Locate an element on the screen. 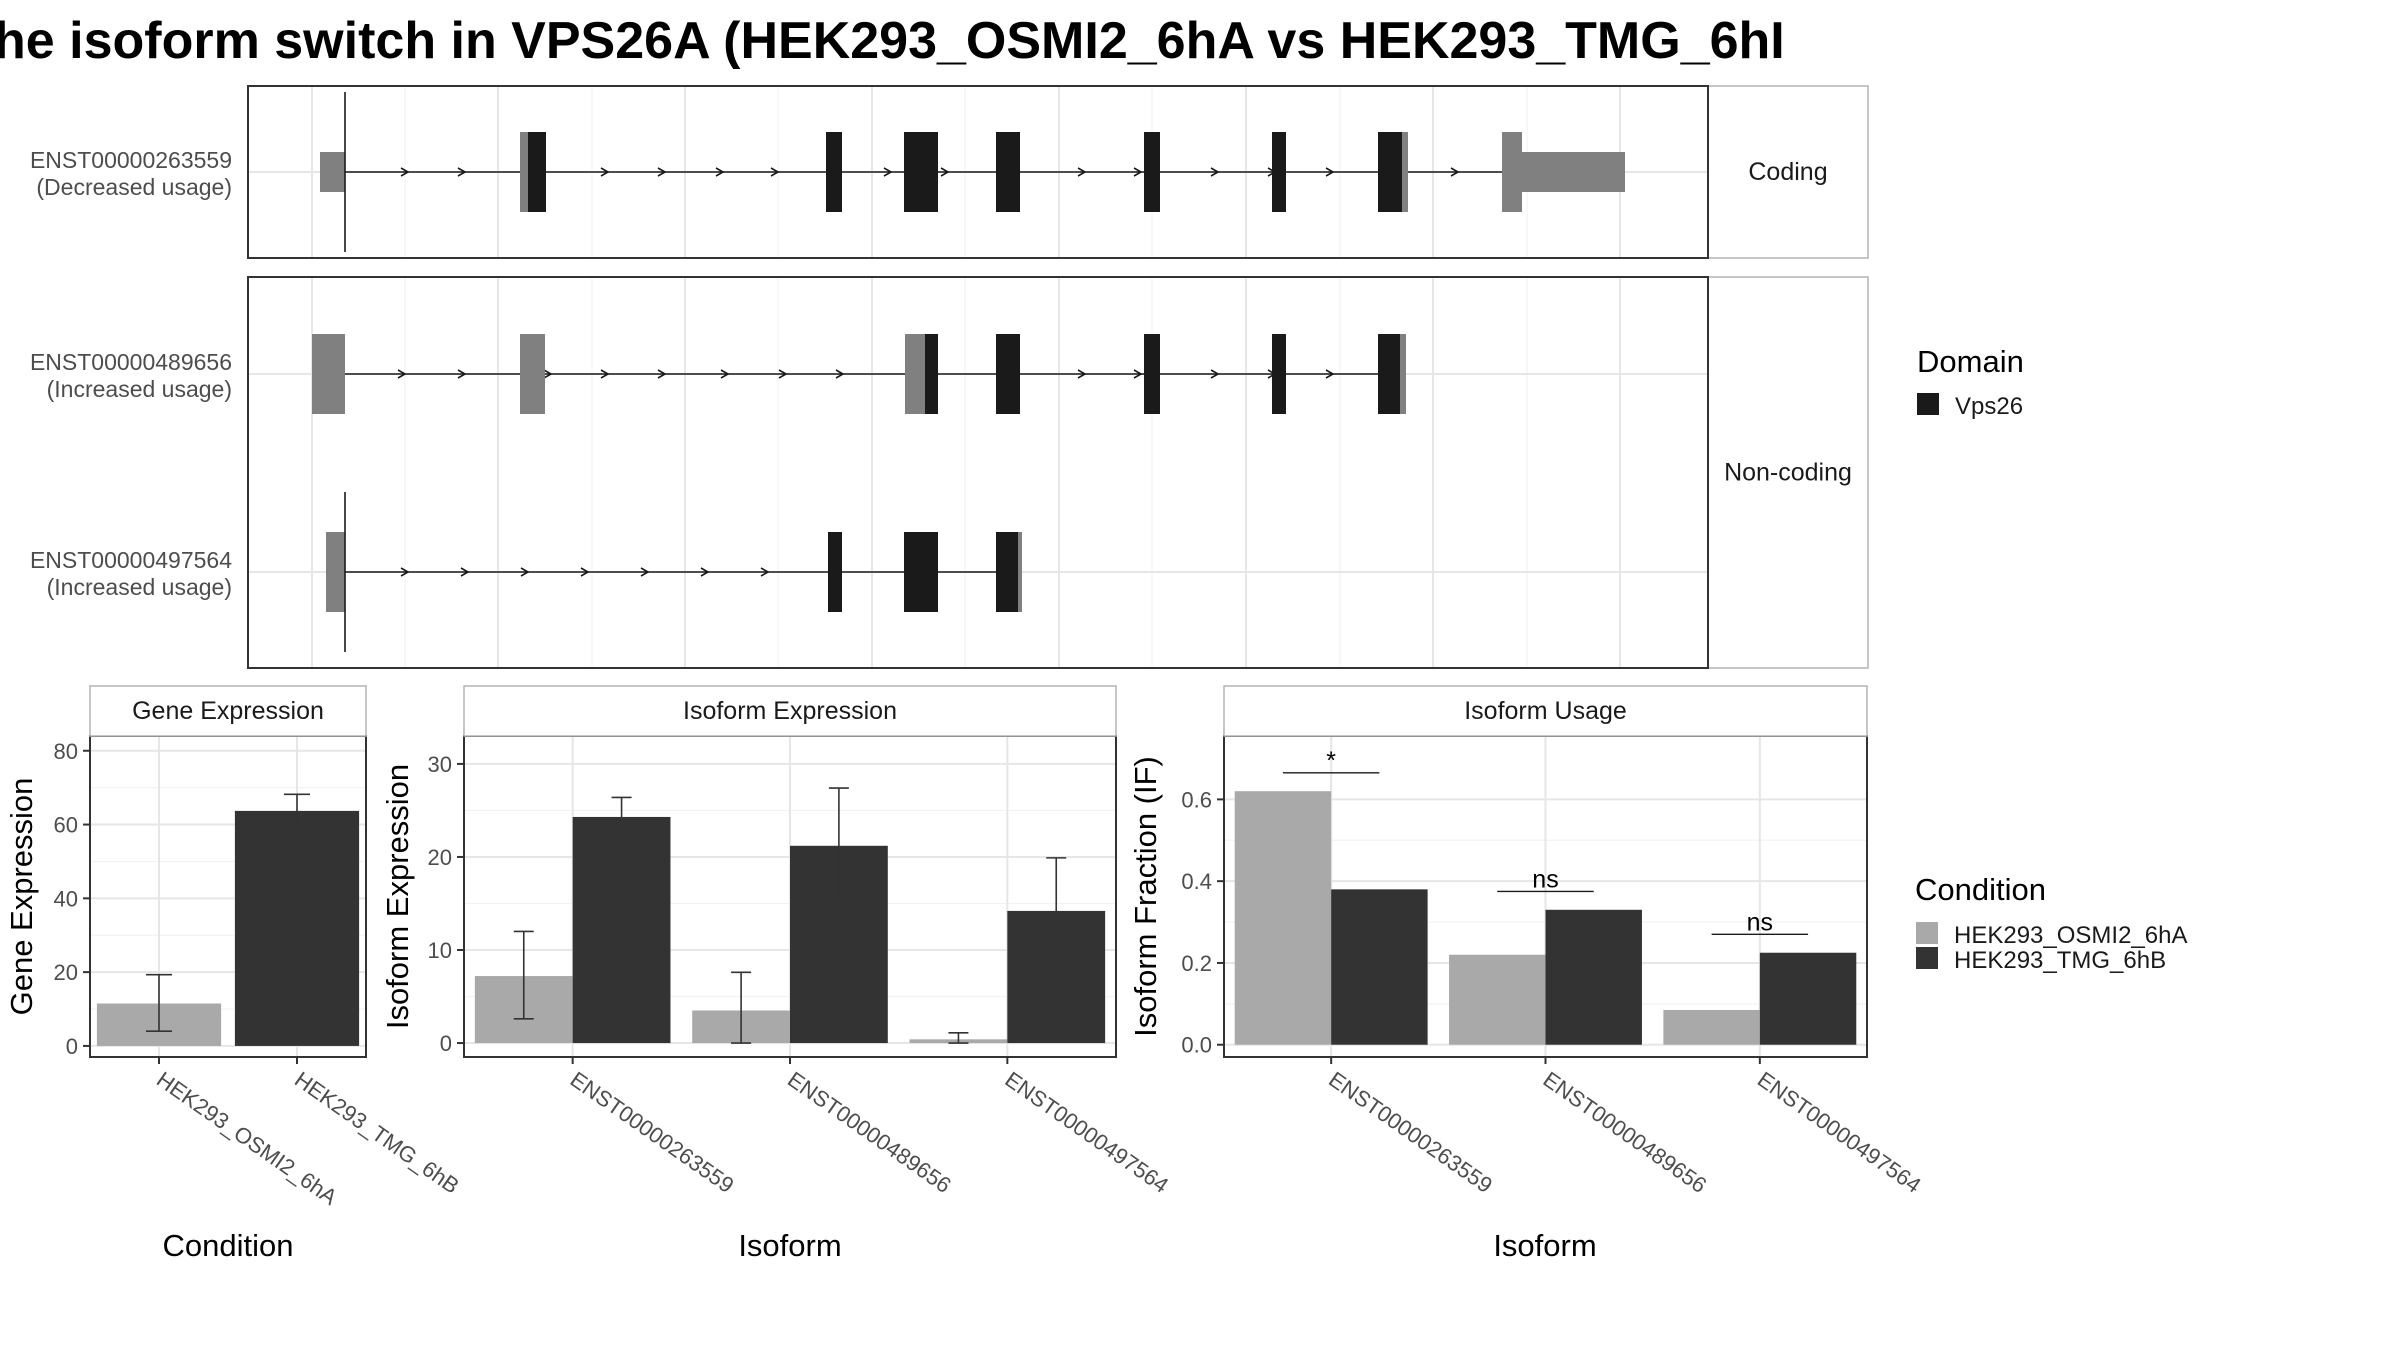 The width and height of the screenshot is (2400, 1350). y-tick-label: 0.4 is located at coordinates (1196, 881).